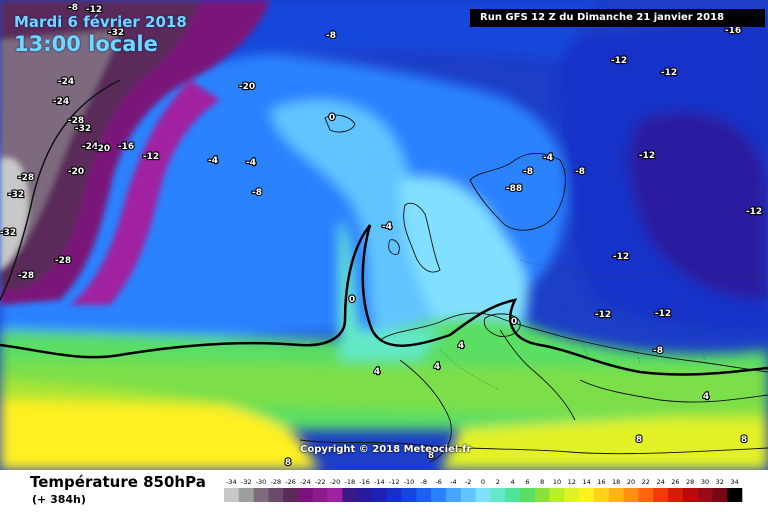 The height and width of the screenshot is (512, 768). I want to click on field-grey-core, so click(60, 145).